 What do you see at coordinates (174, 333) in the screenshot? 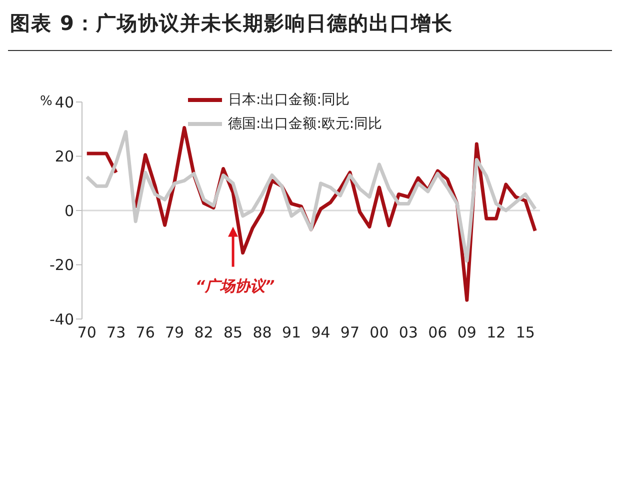
I see `x-tick-label: 79` at bounding box center [174, 333].